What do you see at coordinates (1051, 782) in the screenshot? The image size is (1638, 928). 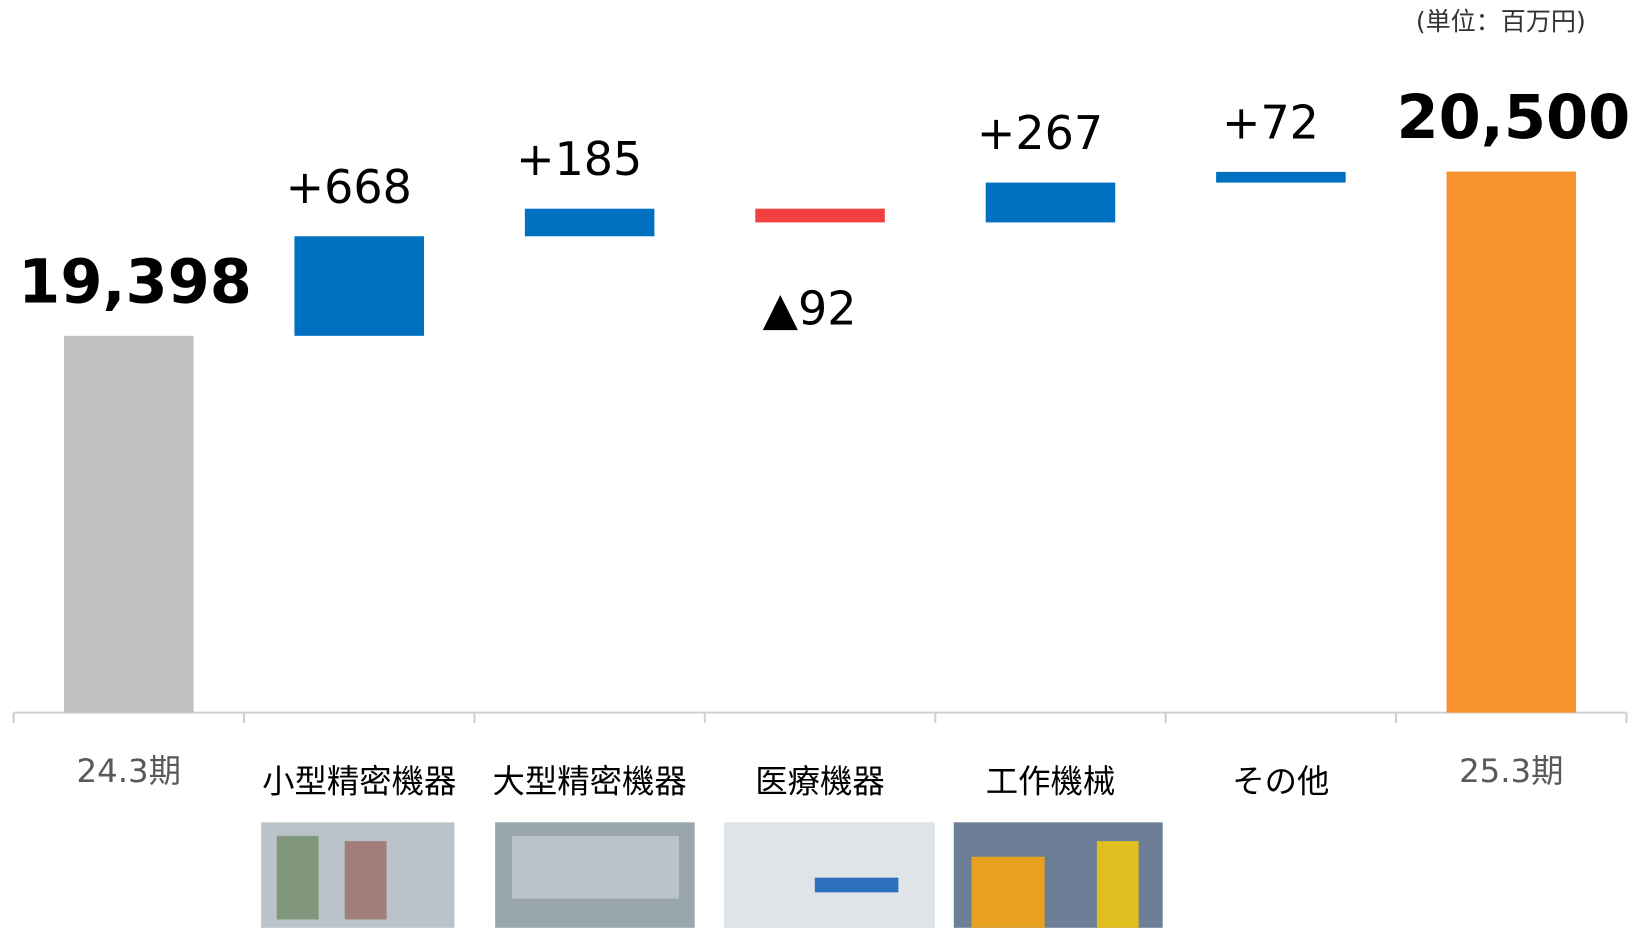 I see `x-tick-label: 工作機械` at bounding box center [1051, 782].